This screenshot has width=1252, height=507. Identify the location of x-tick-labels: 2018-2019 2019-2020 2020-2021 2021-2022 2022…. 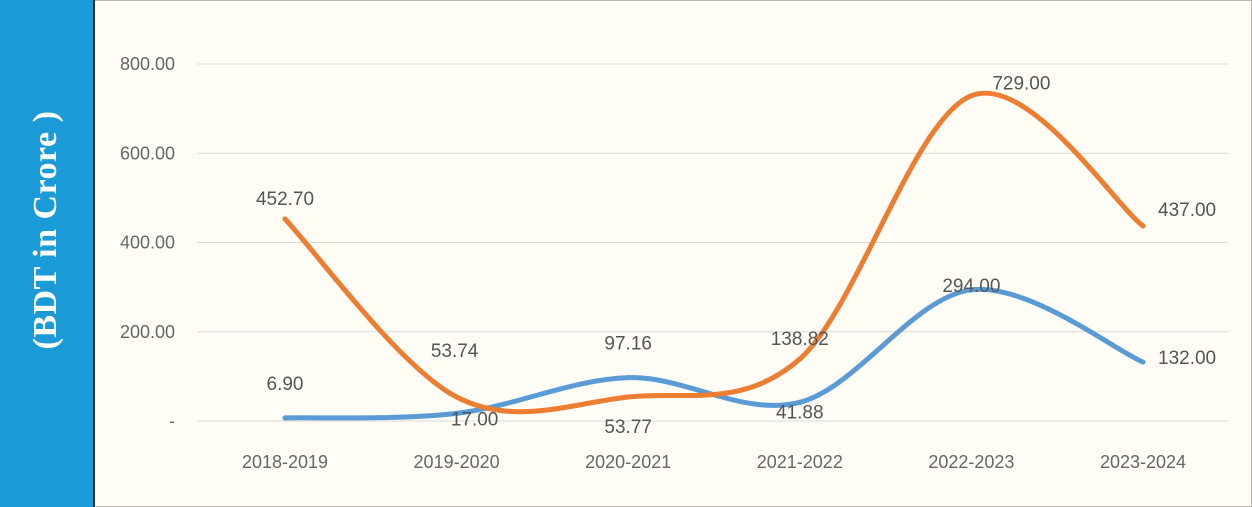
(714, 462).